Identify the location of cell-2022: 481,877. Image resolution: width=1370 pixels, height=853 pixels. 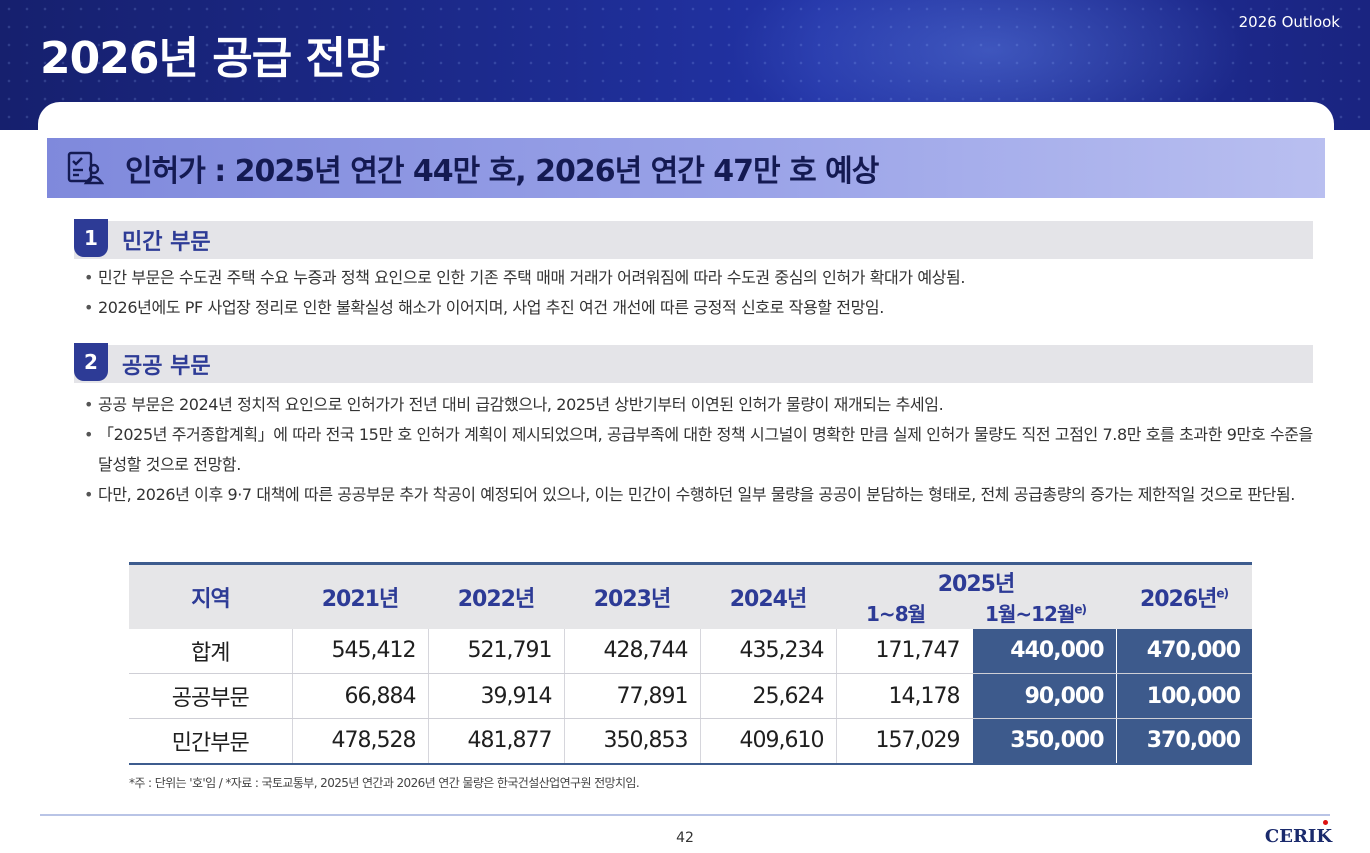
(495, 741).